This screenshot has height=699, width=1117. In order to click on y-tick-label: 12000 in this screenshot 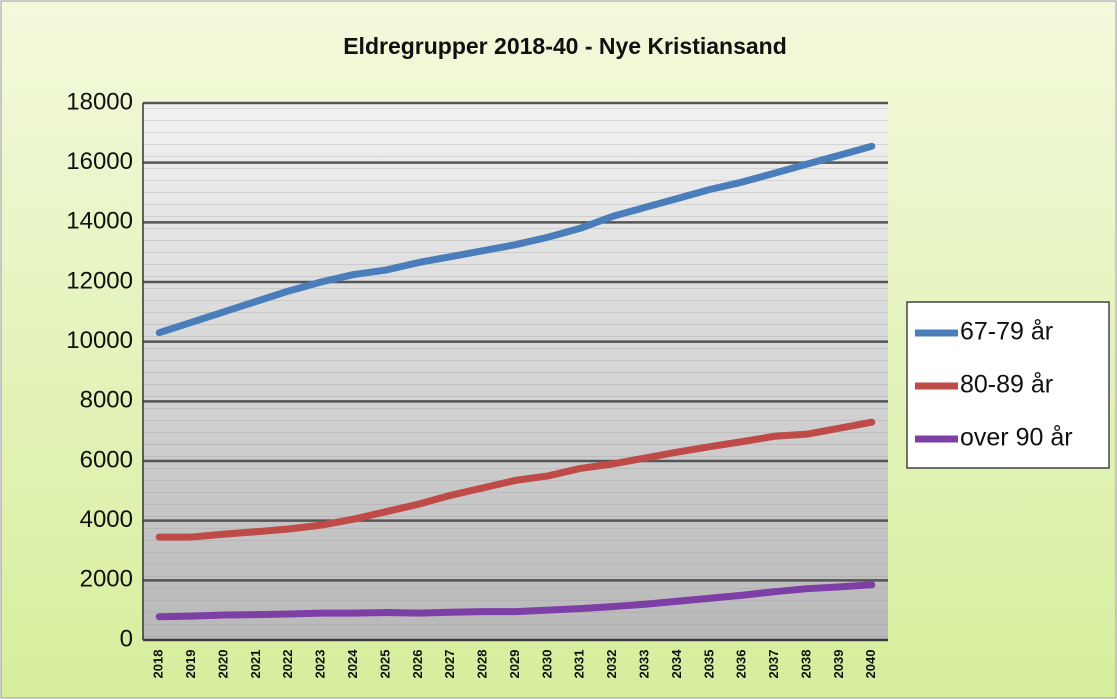, I will do `click(99, 280)`.